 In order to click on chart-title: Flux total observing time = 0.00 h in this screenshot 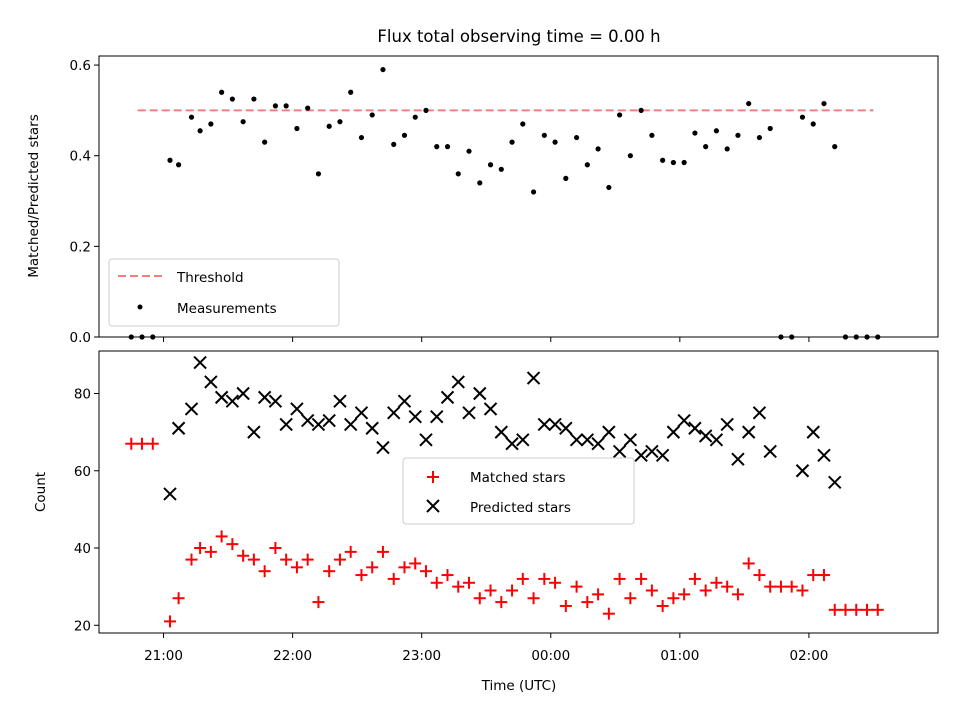, I will do `click(518, 36)`.